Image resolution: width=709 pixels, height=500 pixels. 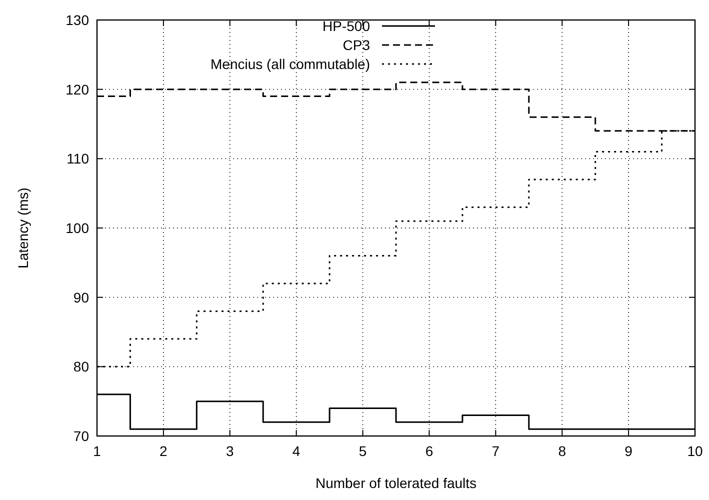 I want to click on y-tick-label: 120, so click(x=78, y=89).